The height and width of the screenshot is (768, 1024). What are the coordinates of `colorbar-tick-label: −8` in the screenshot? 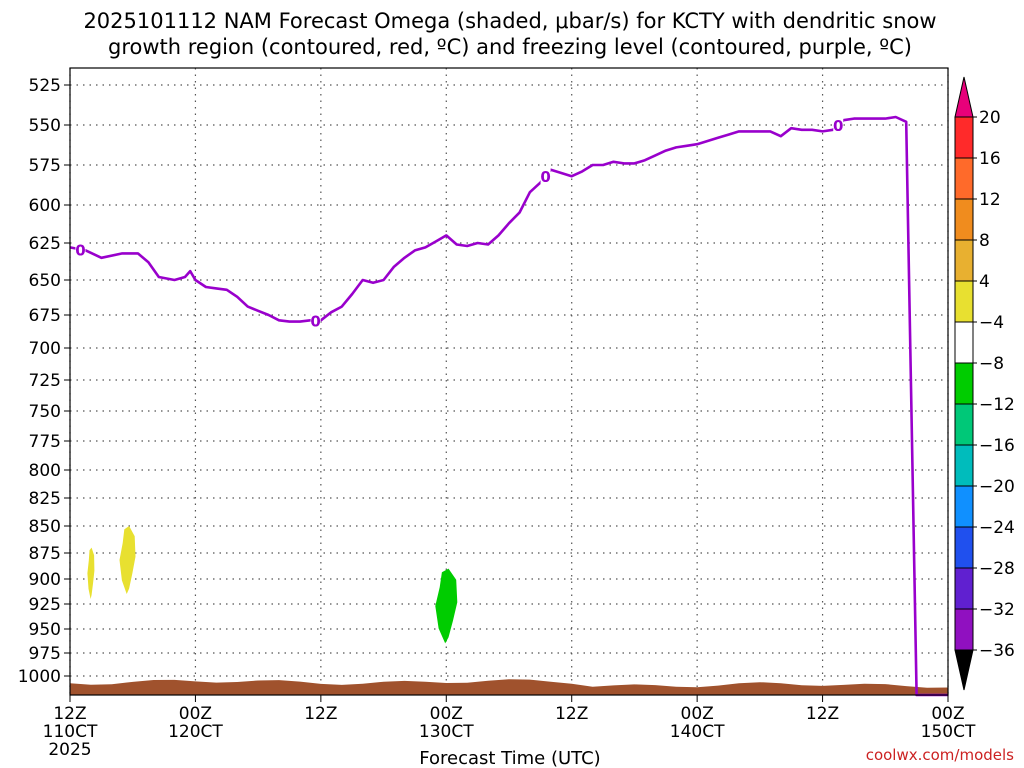 It's located at (991, 364).